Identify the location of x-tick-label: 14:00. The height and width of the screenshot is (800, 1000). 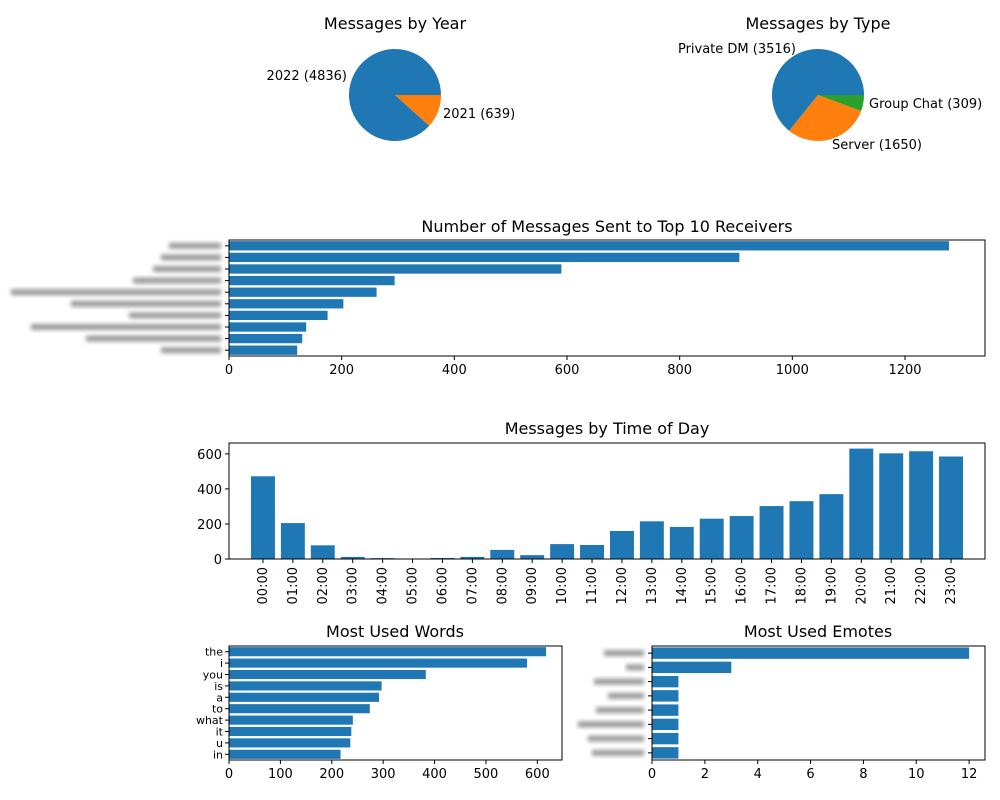
(682, 585).